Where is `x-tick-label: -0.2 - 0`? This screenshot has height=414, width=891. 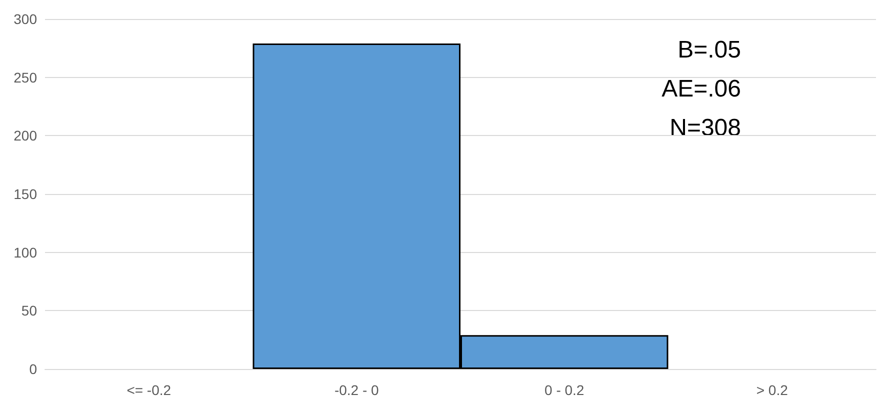 x-tick-label: -0.2 - 0 is located at coordinates (357, 390).